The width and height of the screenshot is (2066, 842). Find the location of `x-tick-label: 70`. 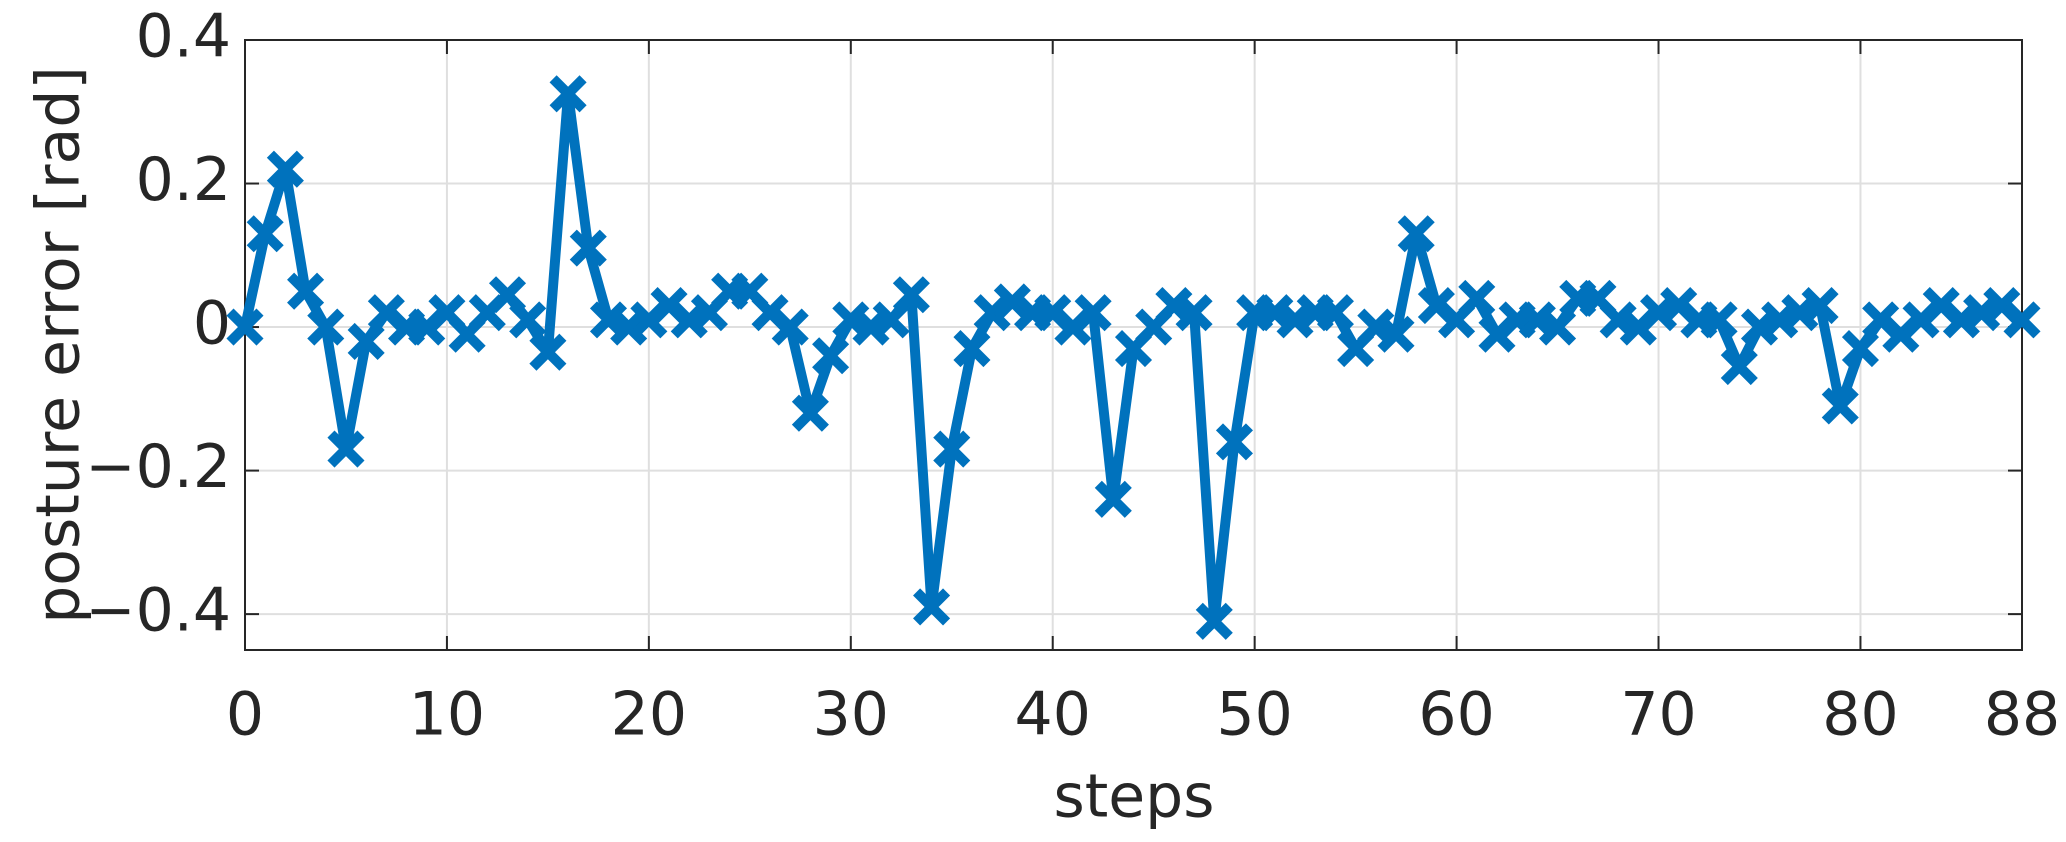

x-tick-label: 70 is located at coordinates (1658, 715).